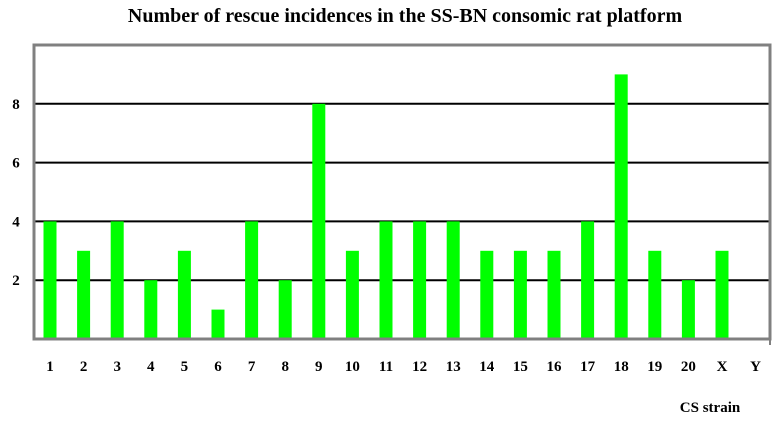 The height and width of the screenshot is (421, 784). What do you see at coordinates (555, 367) in the screenshot?
I see `x-tick-label: 16` at bounding box center [555, 367].